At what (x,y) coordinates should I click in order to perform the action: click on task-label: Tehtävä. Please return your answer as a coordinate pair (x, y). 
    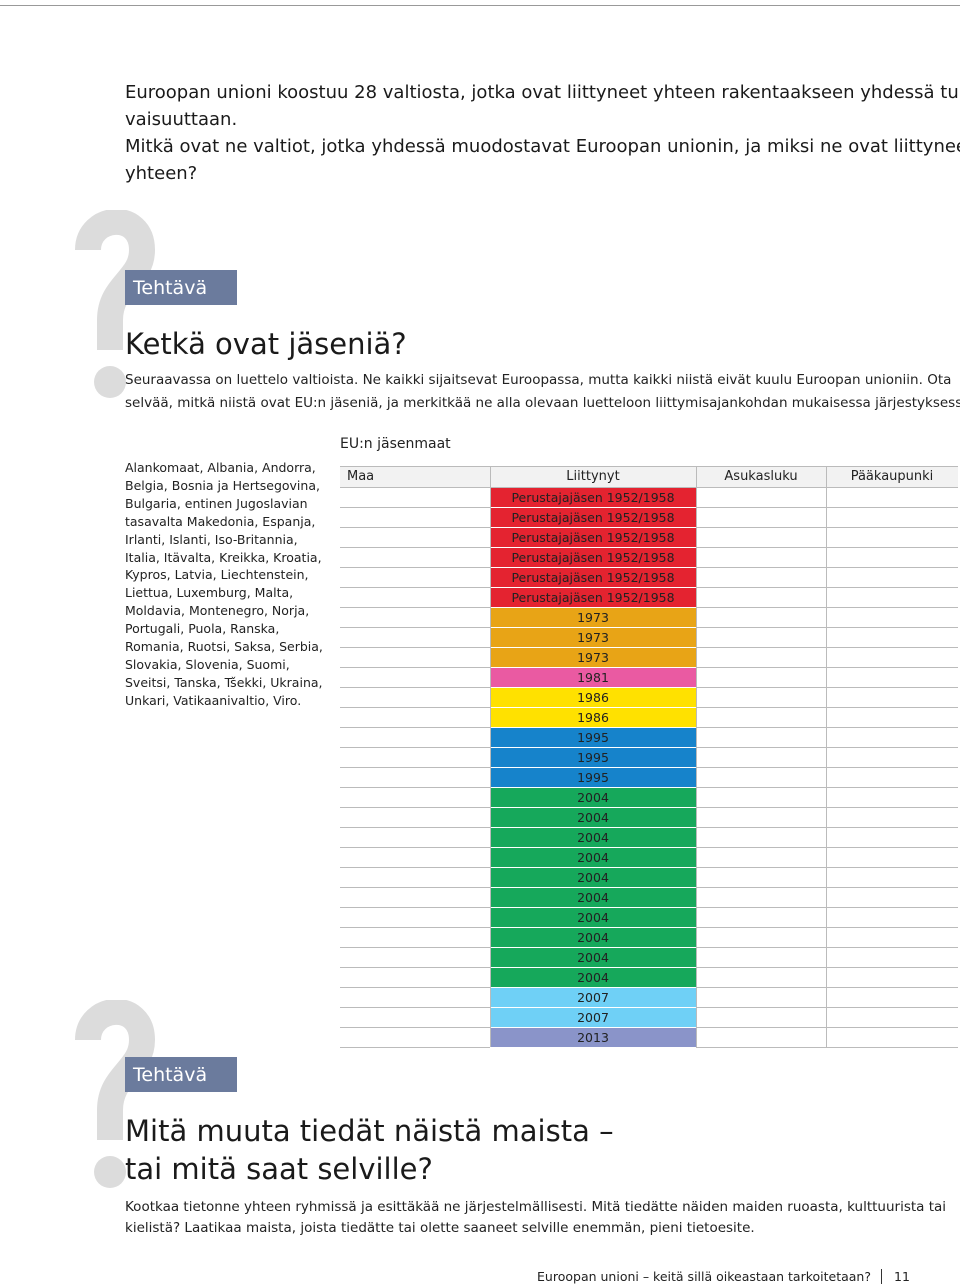
    Looking at the image, I should click on (181, 287).